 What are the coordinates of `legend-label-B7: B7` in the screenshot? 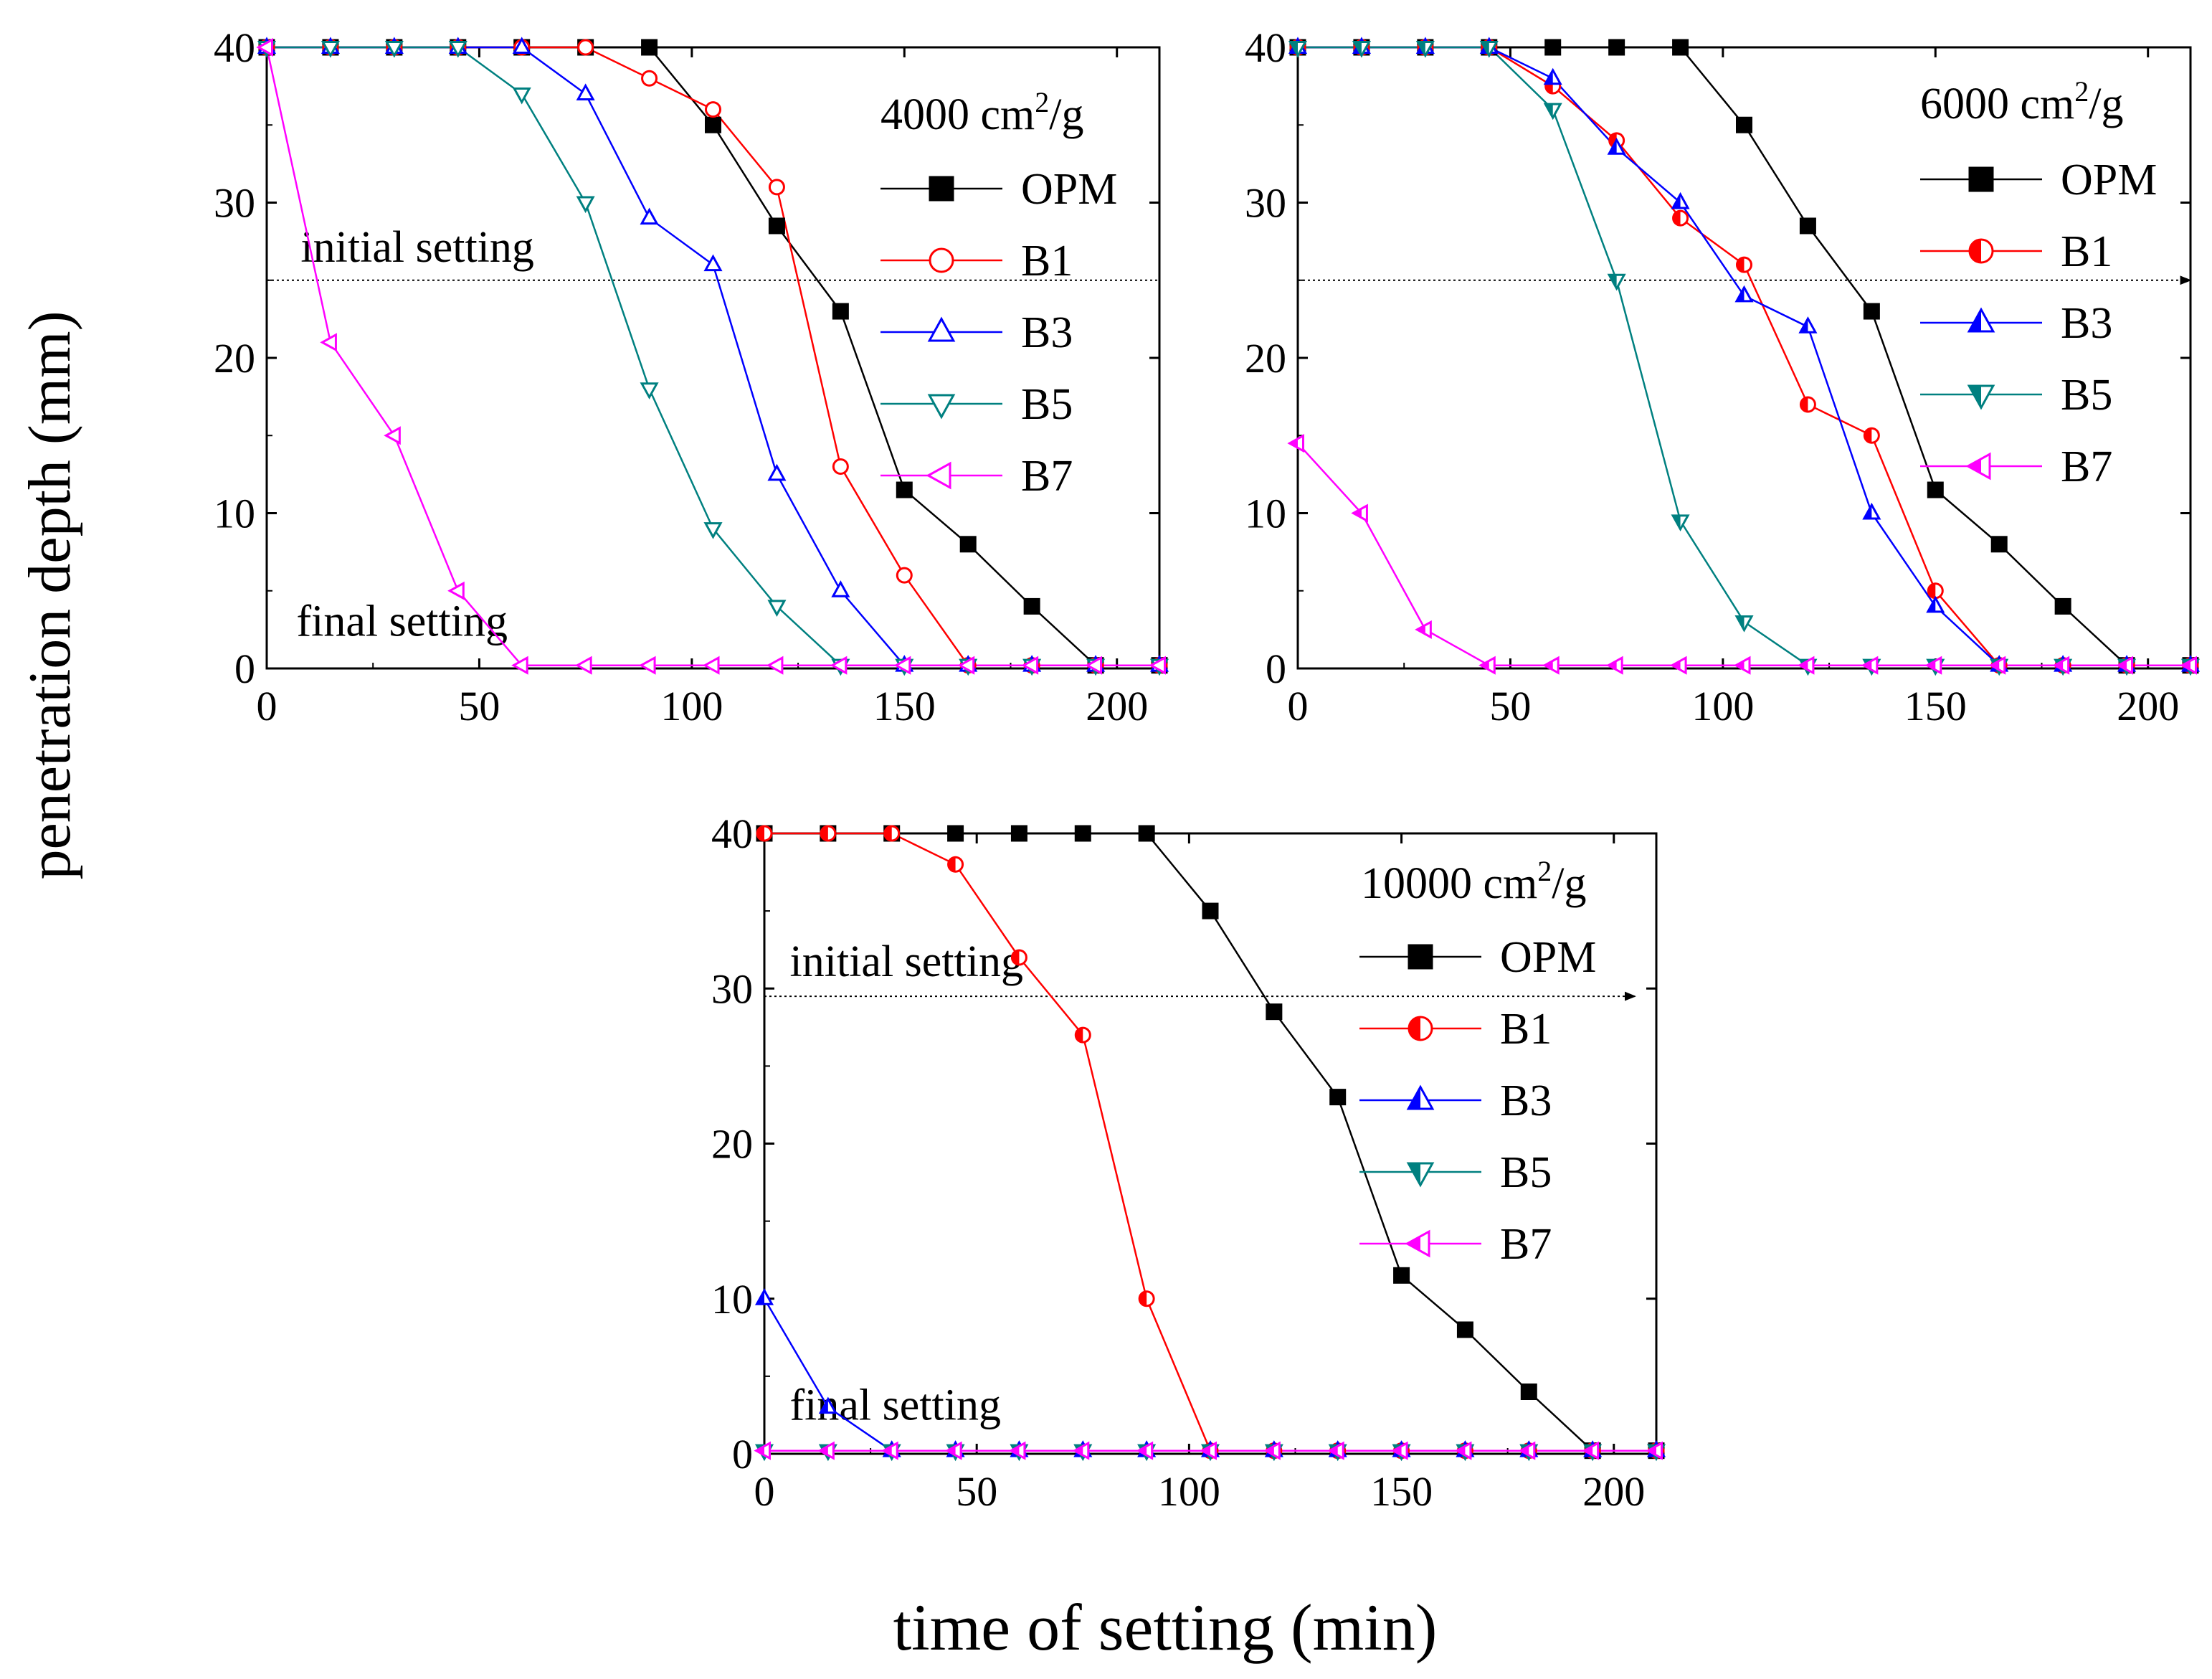 It's located at (2086, 467).